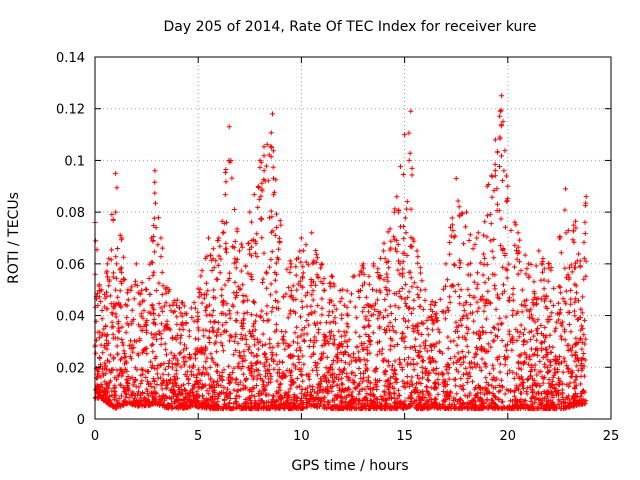 The width and height of the screenshot is (640, 480). What do you see at coordinates (70, 265) in the screenshot?
I see `y-tick-label: 0.06` at bounding box center [70, 265].